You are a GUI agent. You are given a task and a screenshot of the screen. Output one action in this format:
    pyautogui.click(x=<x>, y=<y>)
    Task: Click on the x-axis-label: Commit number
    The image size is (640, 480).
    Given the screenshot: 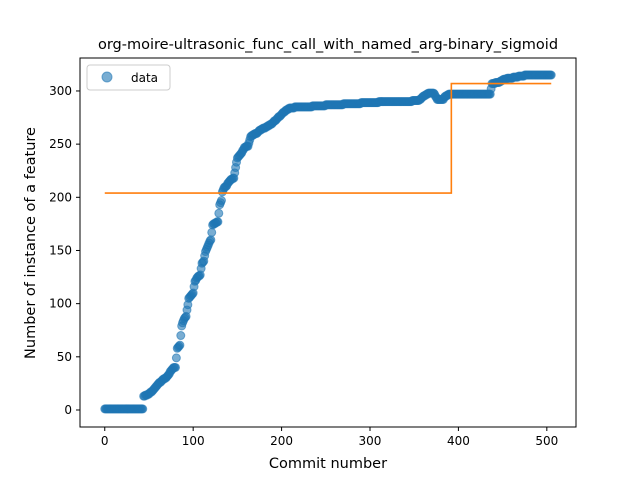 What is the action you would take?
    pyautogui.click(x=328, y=464)
    